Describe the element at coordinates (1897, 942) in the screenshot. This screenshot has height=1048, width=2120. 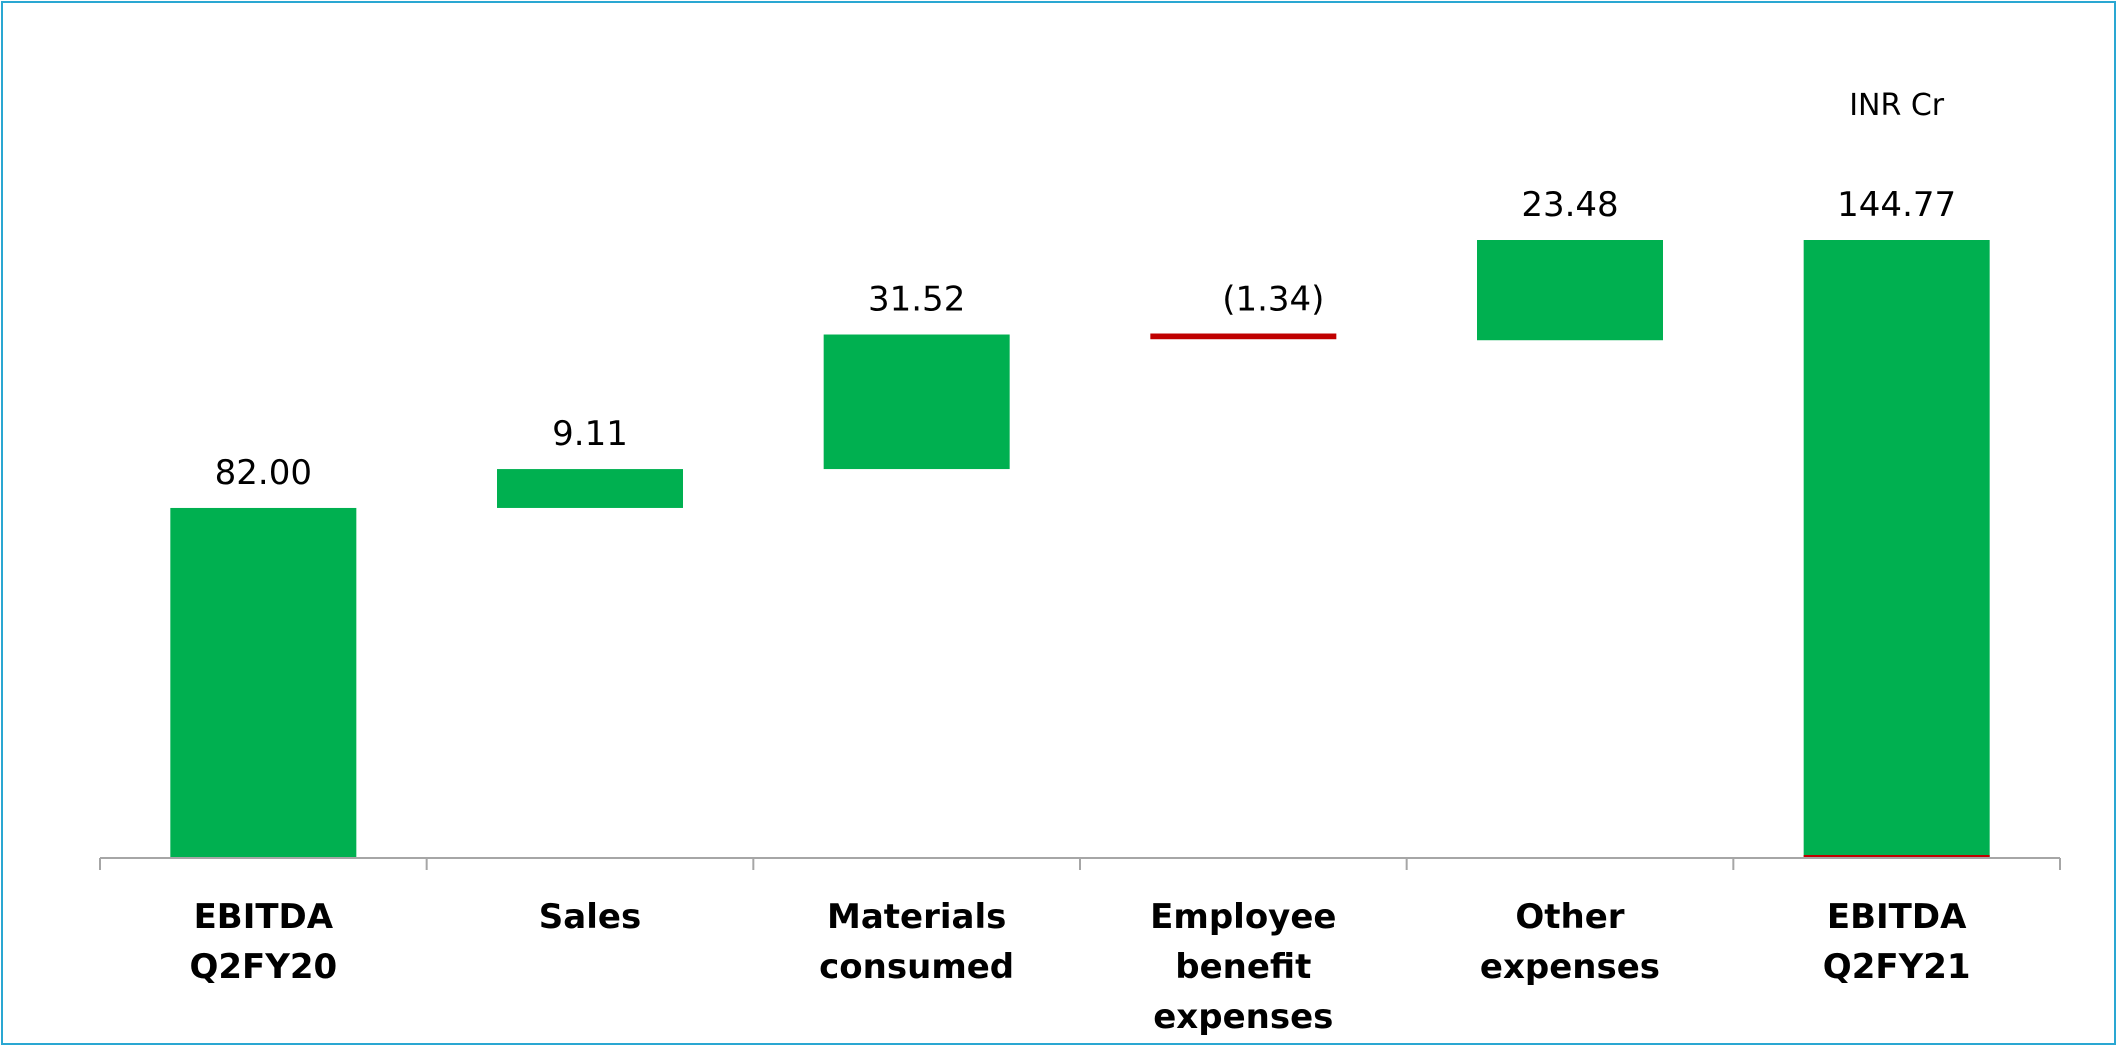
I see `category-label-5: EBITDA Q2FY21` at that location.